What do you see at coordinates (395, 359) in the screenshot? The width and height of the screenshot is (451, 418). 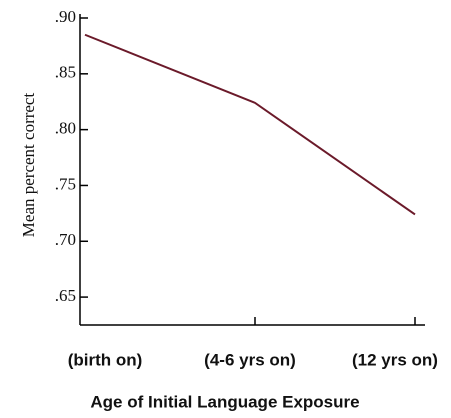 I see `x-tick-label: (12 yrs on)` at bounding box center [395, 359].